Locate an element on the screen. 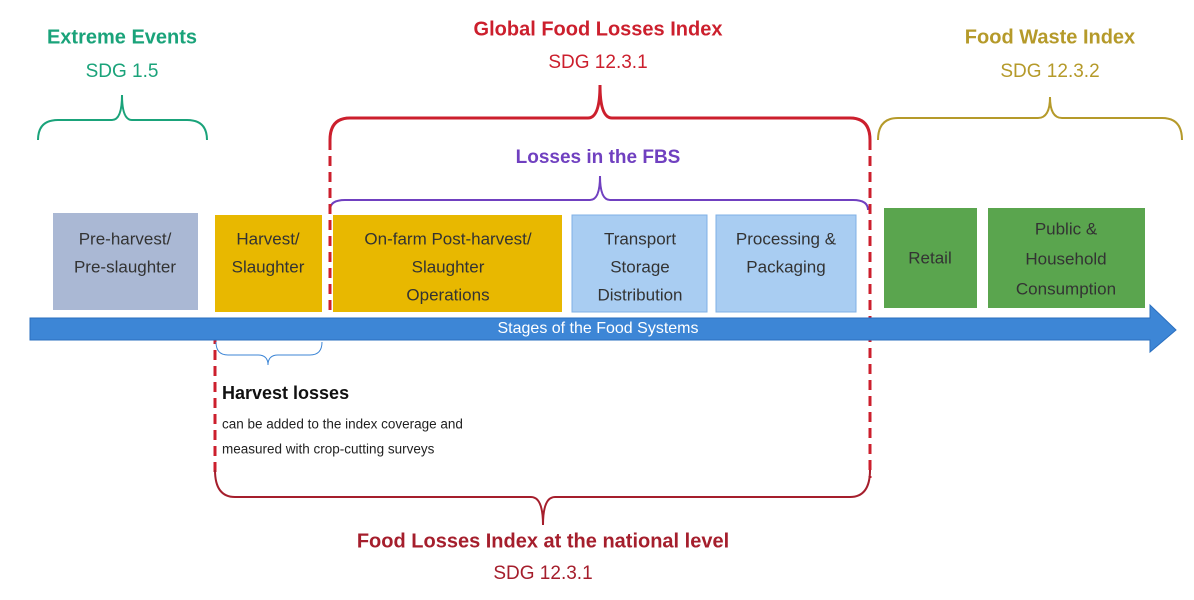  axis-label: Stages of the Food Systems is located at coordinates (598, 328).